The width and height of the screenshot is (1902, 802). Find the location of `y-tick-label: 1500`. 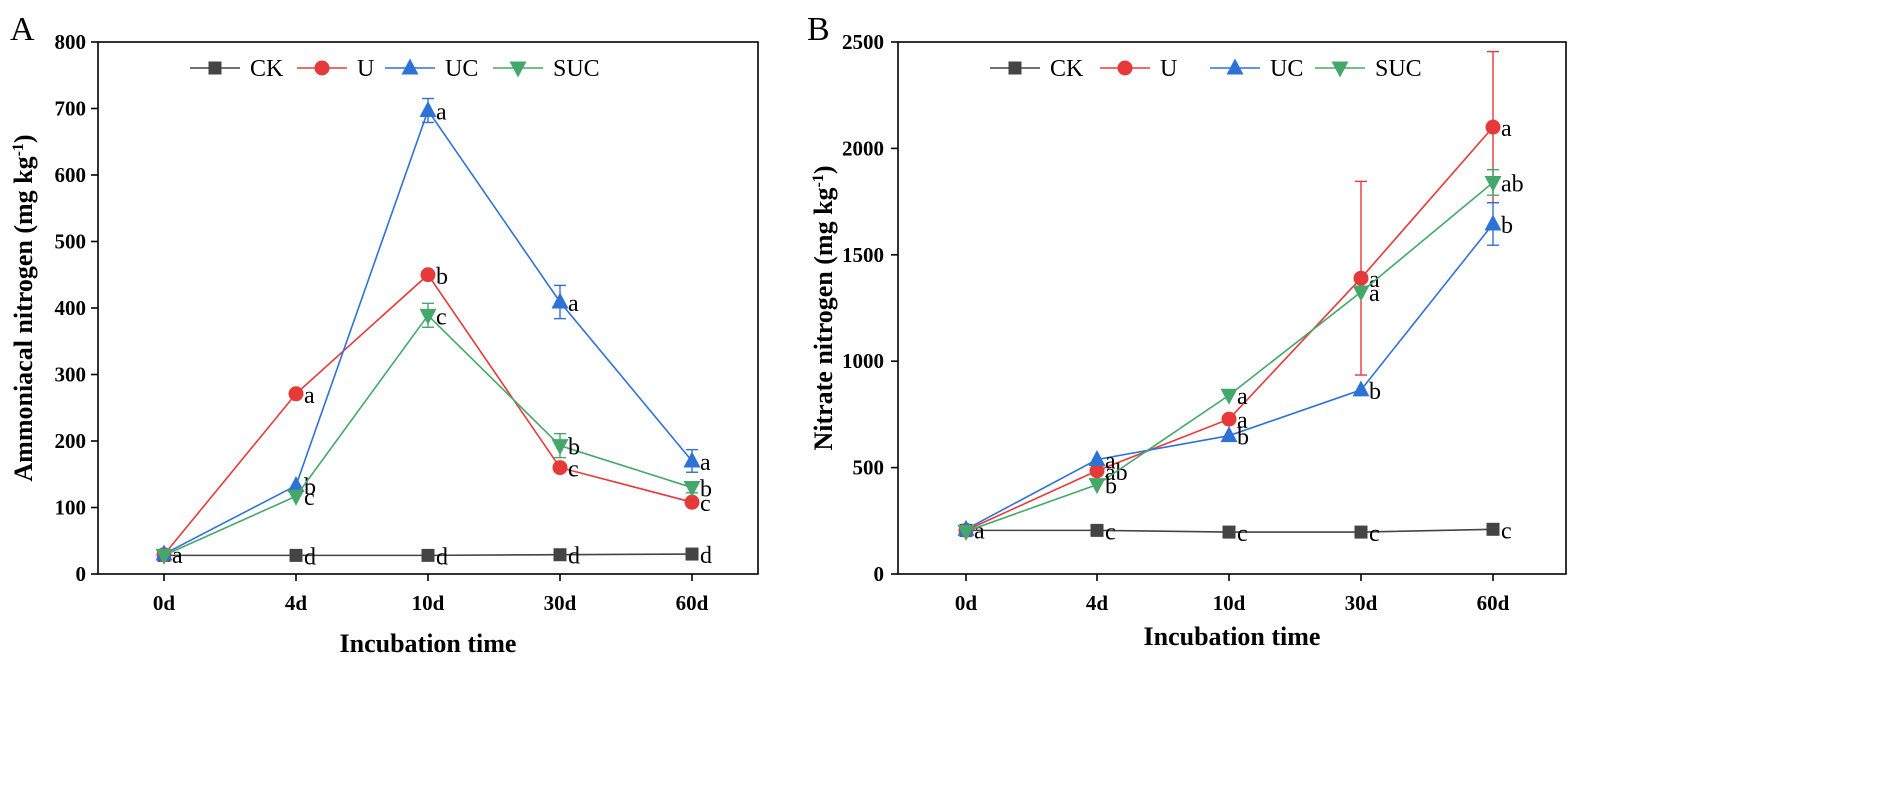

y-tick-label: 1500 is located at coordinates (863, 255).